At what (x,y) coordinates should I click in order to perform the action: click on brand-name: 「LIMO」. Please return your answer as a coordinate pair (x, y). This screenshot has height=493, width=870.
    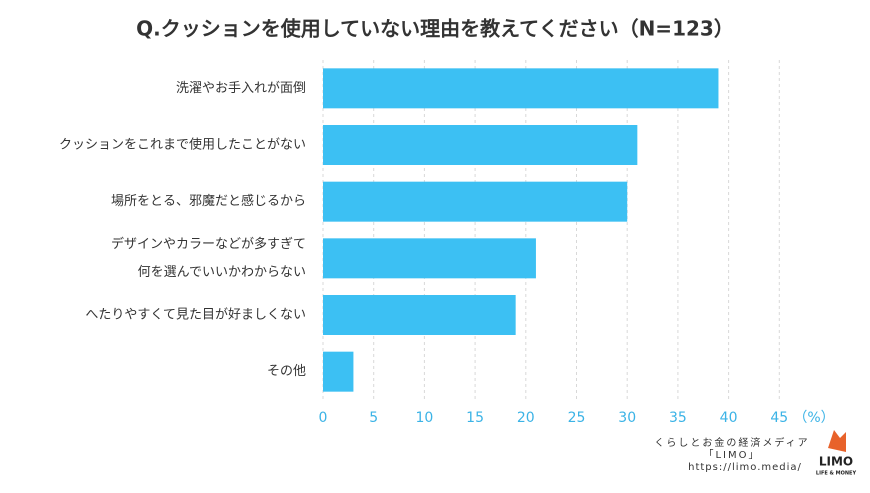
    Looking at the image, I should click on (731, 455).